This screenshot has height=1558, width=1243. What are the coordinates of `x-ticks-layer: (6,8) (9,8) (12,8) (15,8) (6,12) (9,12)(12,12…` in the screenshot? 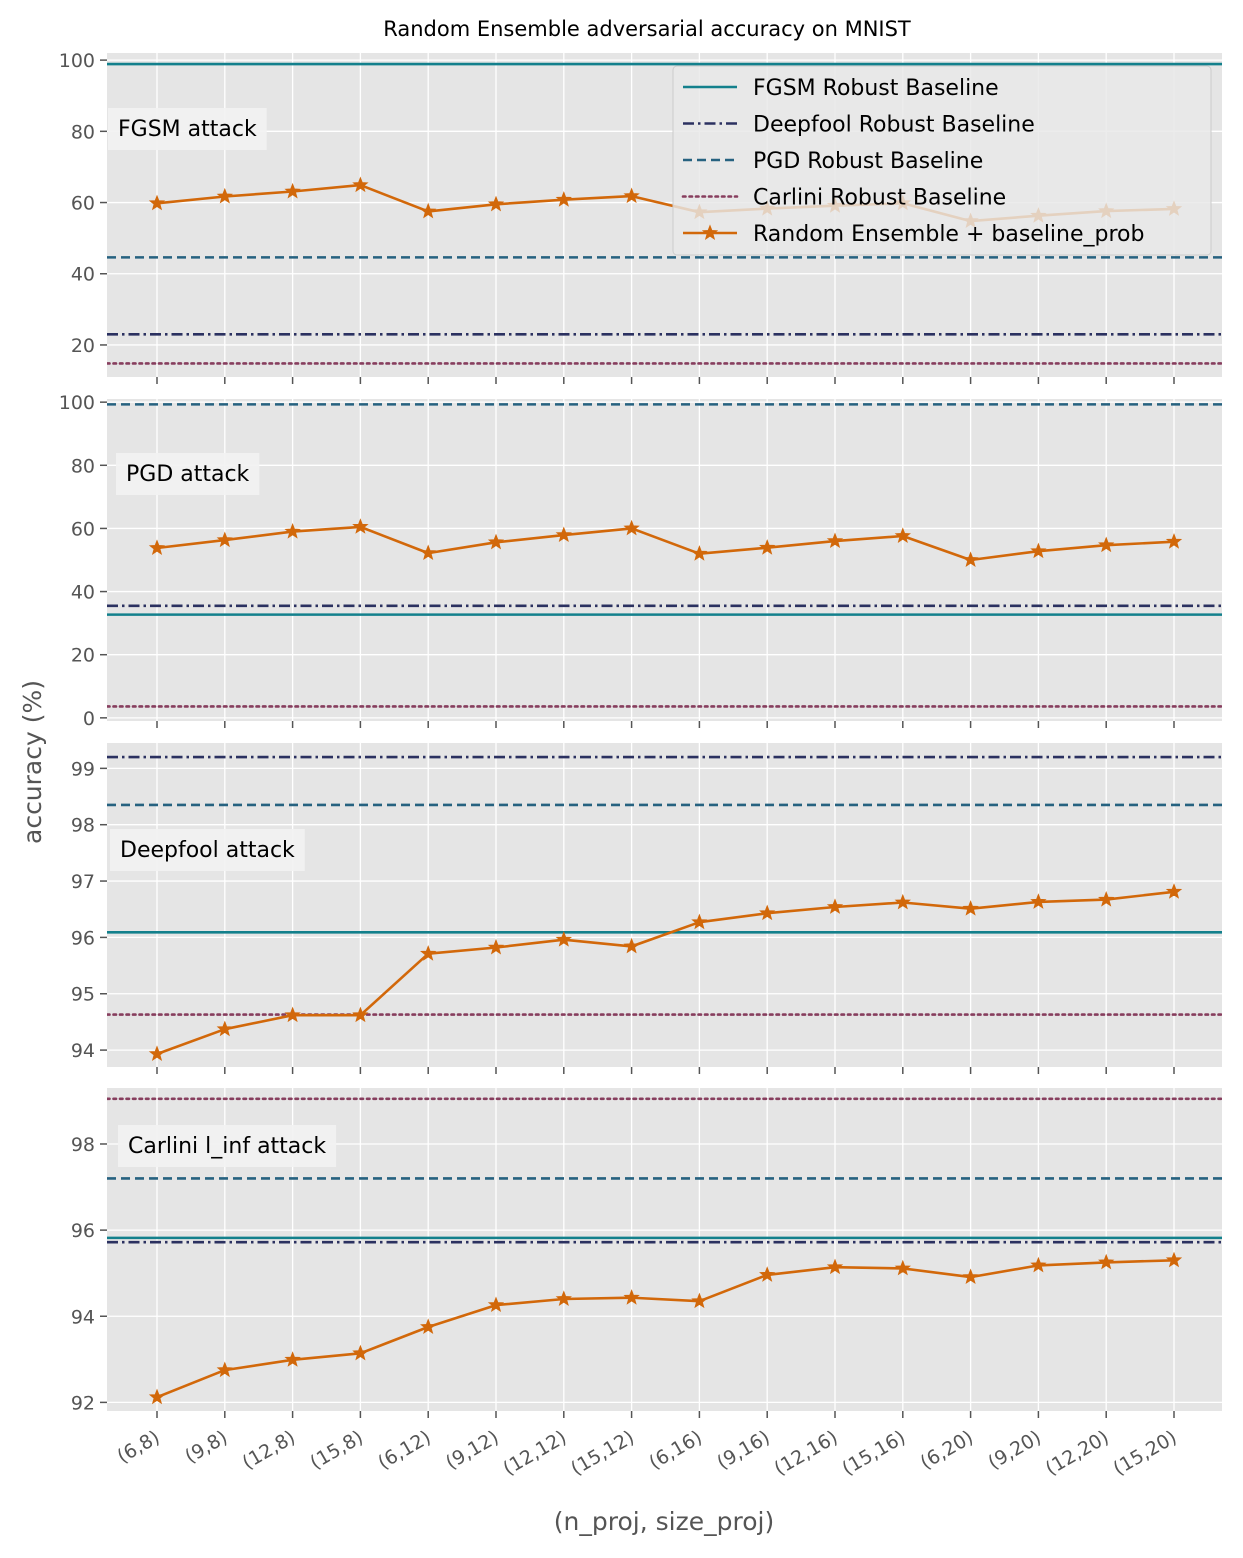 It's located at (646, 1453).